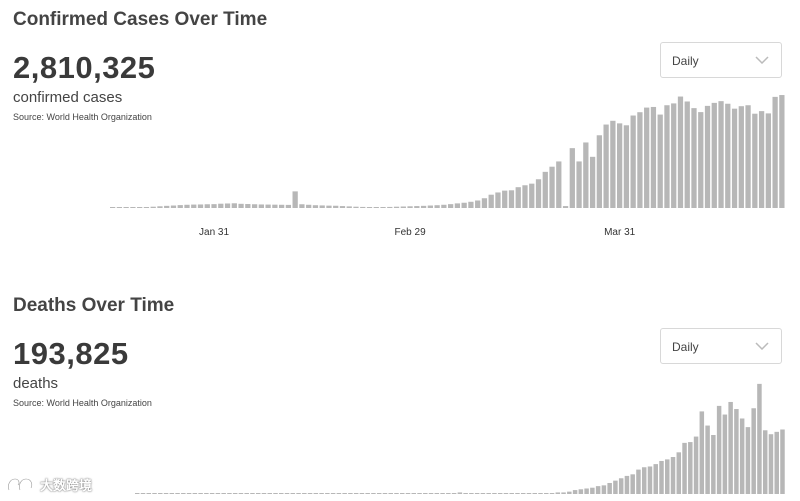  Describe the element at coordinates (94, 305) in the screenshot. I see `deaths-title: Deaths Over Time` at that location.